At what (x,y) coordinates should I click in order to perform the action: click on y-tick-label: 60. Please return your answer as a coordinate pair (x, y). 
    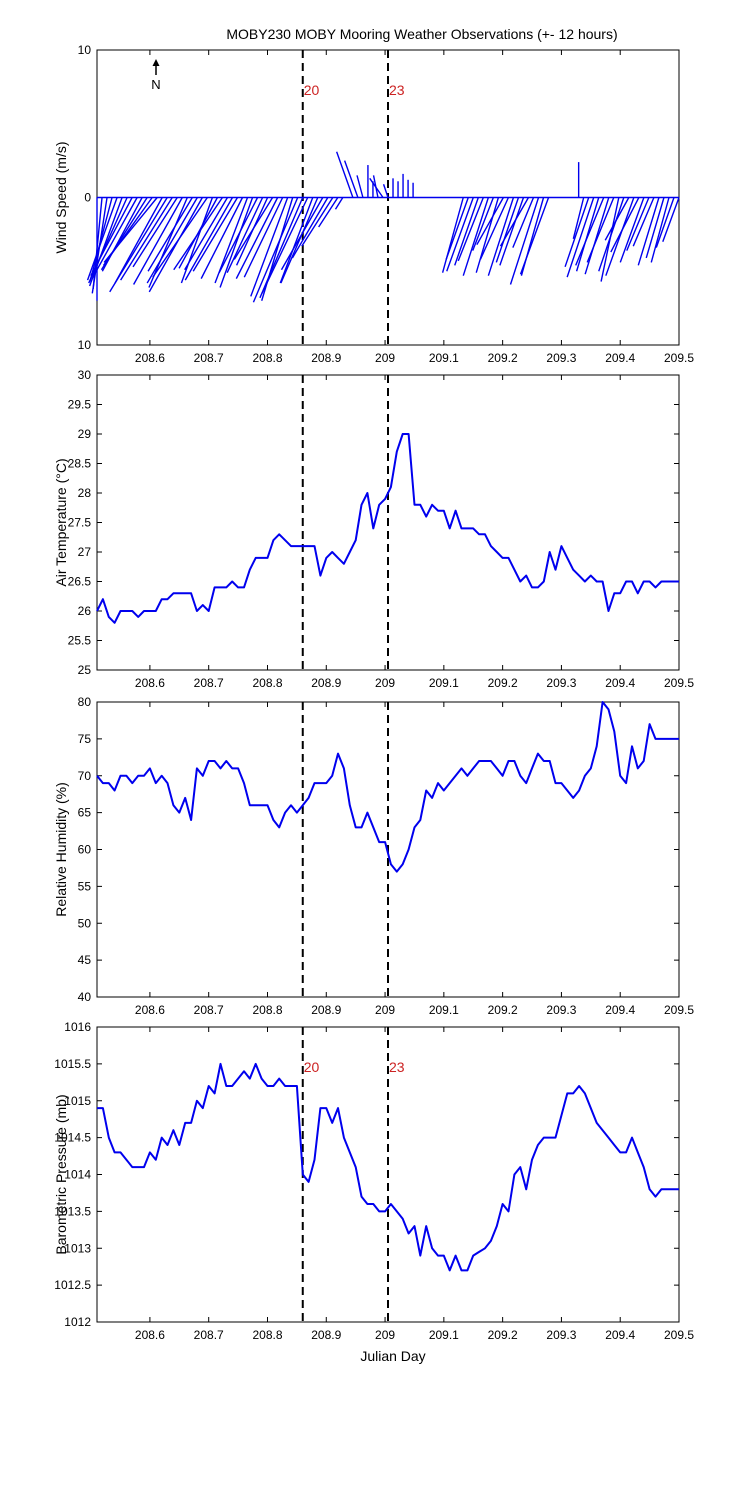
    Looking at the image, I should click on (85, 850).